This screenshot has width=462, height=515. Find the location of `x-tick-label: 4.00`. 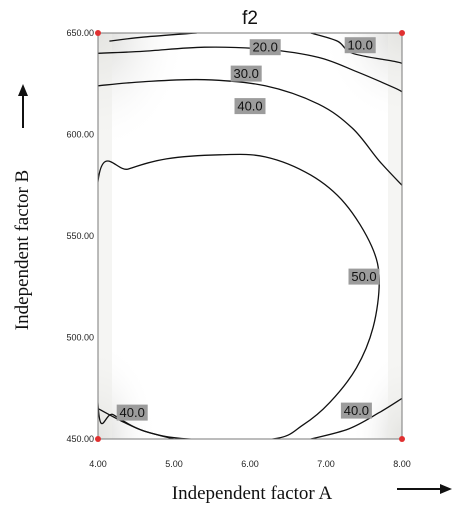

x-tick-label: 4.00 is located at coordinates (98, 464).